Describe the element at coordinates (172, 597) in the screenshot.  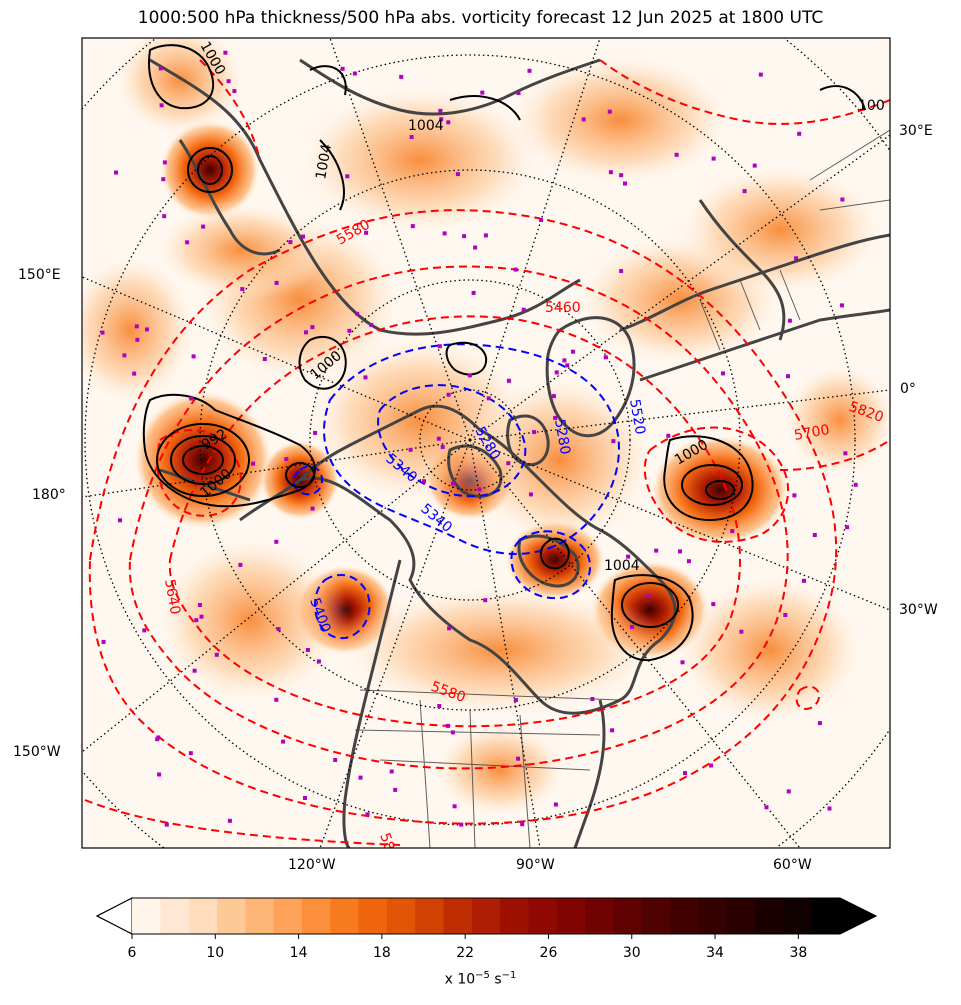
I see `red-label: 5640` at that location.